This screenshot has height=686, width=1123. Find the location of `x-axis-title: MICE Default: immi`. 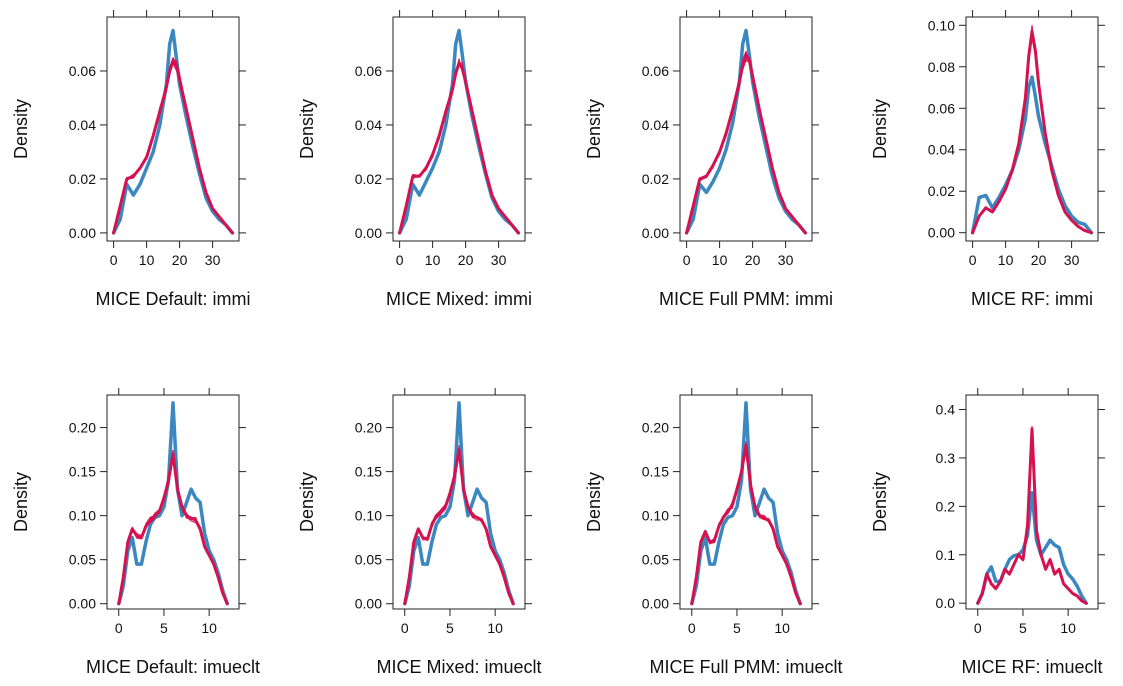

x-axis-title: MICE Default: immi is located at coordinates (172, 299).